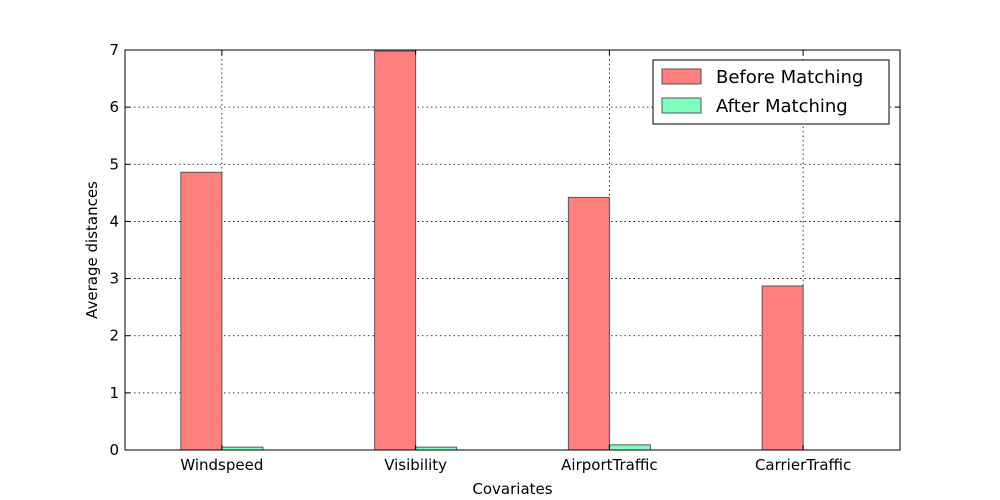  What do you see at coordinates (588, 323) in the screenshot?
I see `bar-before-matching-airporttraffic` at bounding box center [588, 323].